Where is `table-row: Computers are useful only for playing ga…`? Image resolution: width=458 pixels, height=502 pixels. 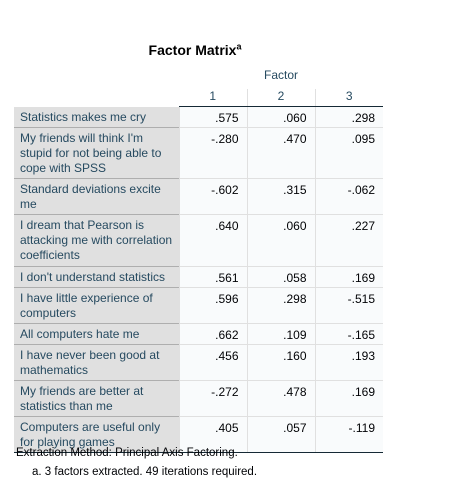 table-row: Computers are useful only for playing ga… is located at coordinates (198, 434).